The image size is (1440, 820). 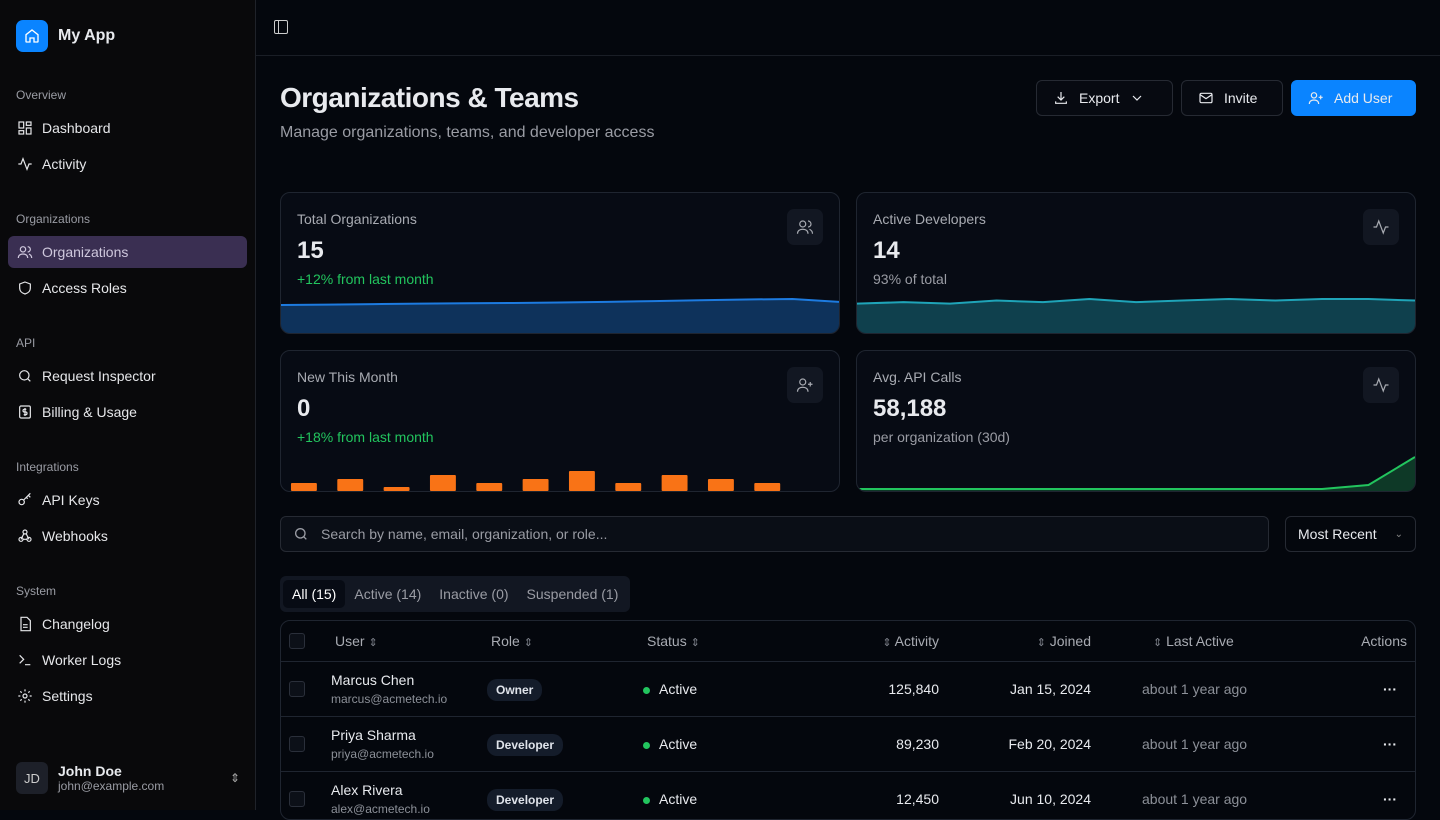 What do you see at coordinates (127, 536) in the screenshot?
I see `sidebar-item-webhooks: Webhooks` at bounding box center [127, 536].